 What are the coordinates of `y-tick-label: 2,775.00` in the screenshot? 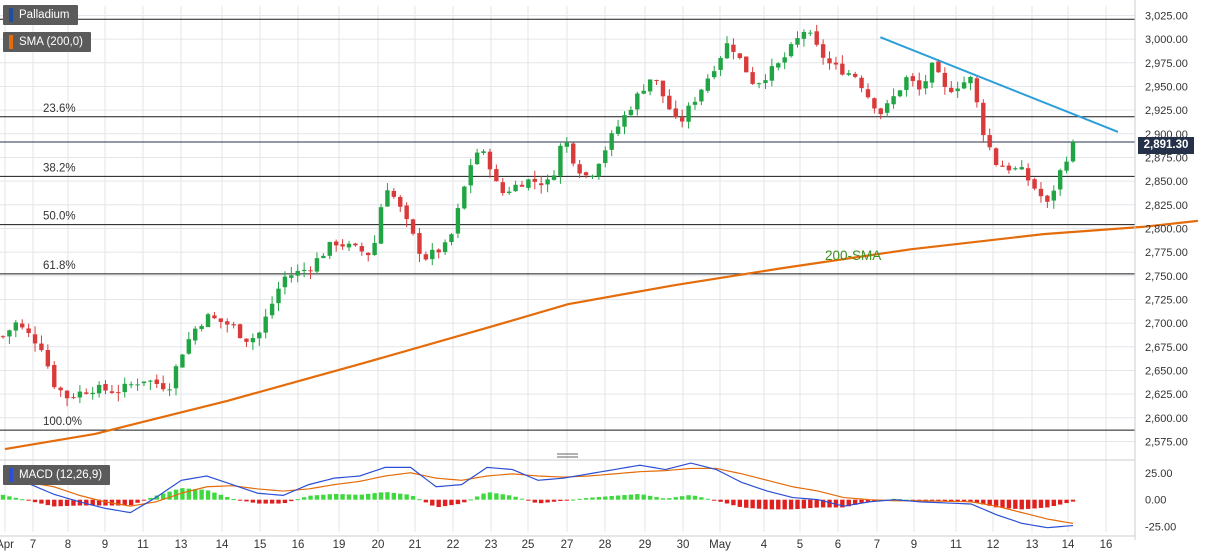 It's located at (1166, 253).